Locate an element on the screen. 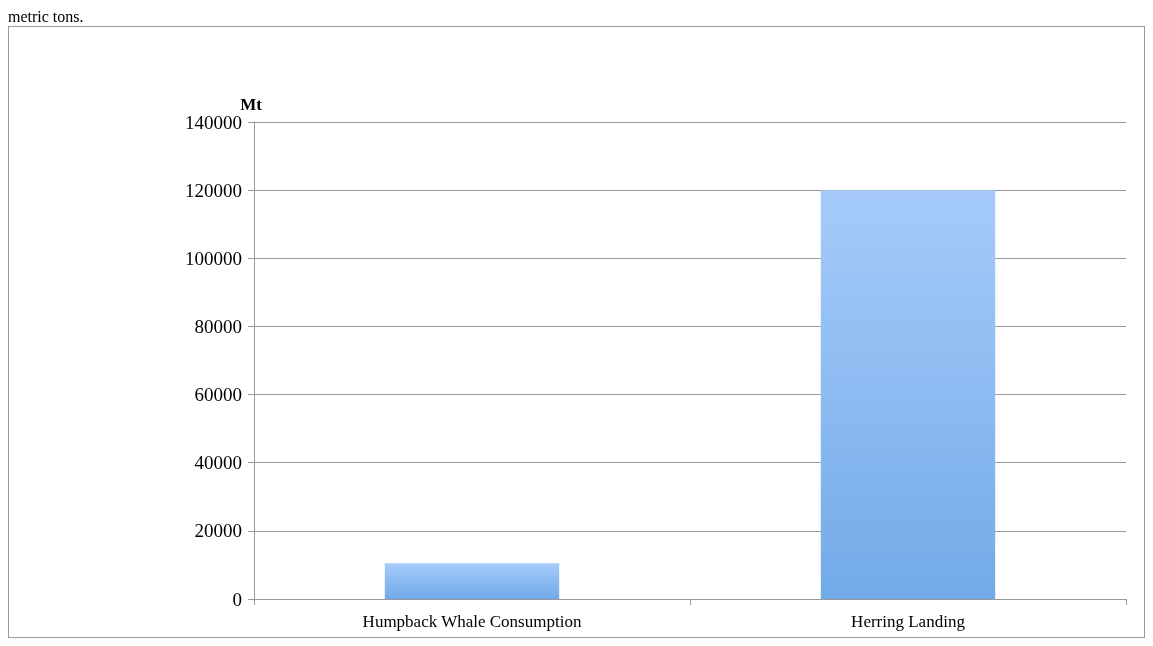 This screenshot has height=646, width=1153. x-tick-label: Herring Landing is located at coordinates (908, 621).